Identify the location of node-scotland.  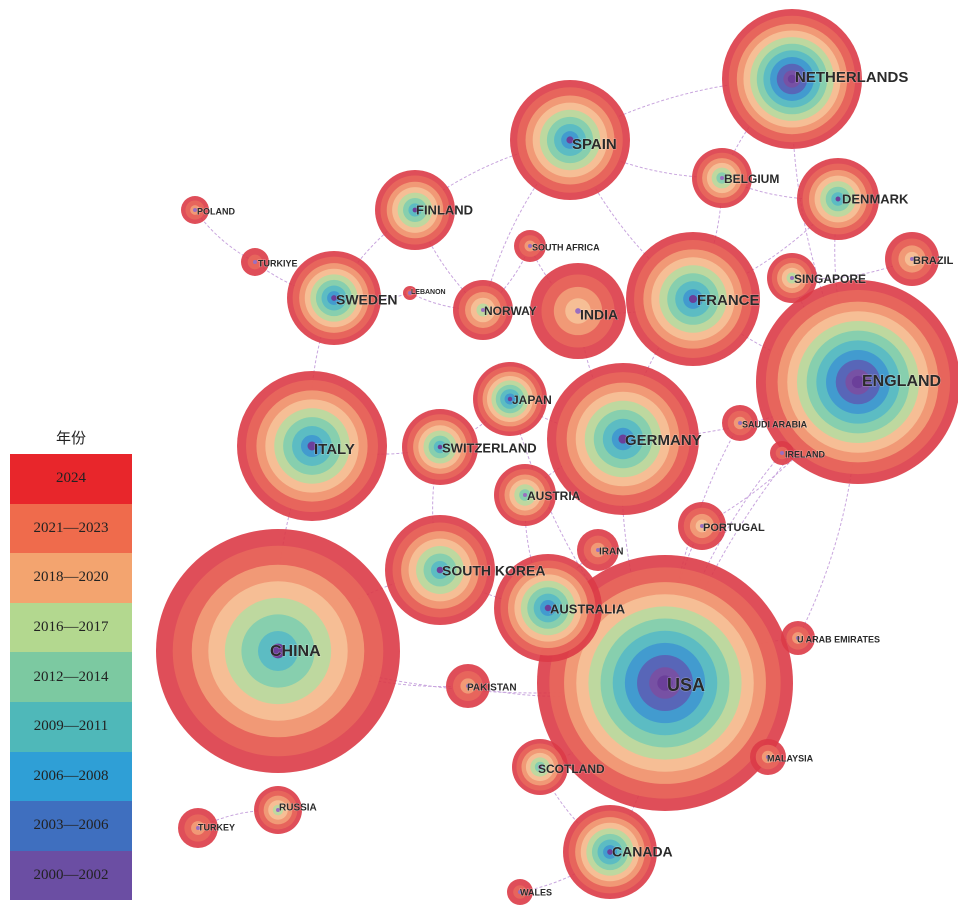
(540, 767).